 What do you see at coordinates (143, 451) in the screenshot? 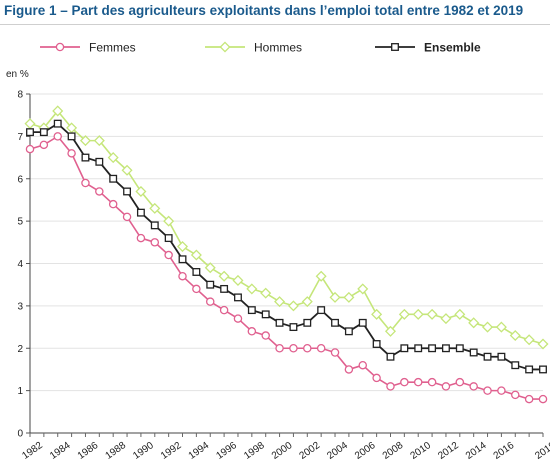
I see `x-tick-label: 1990` at bounding box center [143, 451].